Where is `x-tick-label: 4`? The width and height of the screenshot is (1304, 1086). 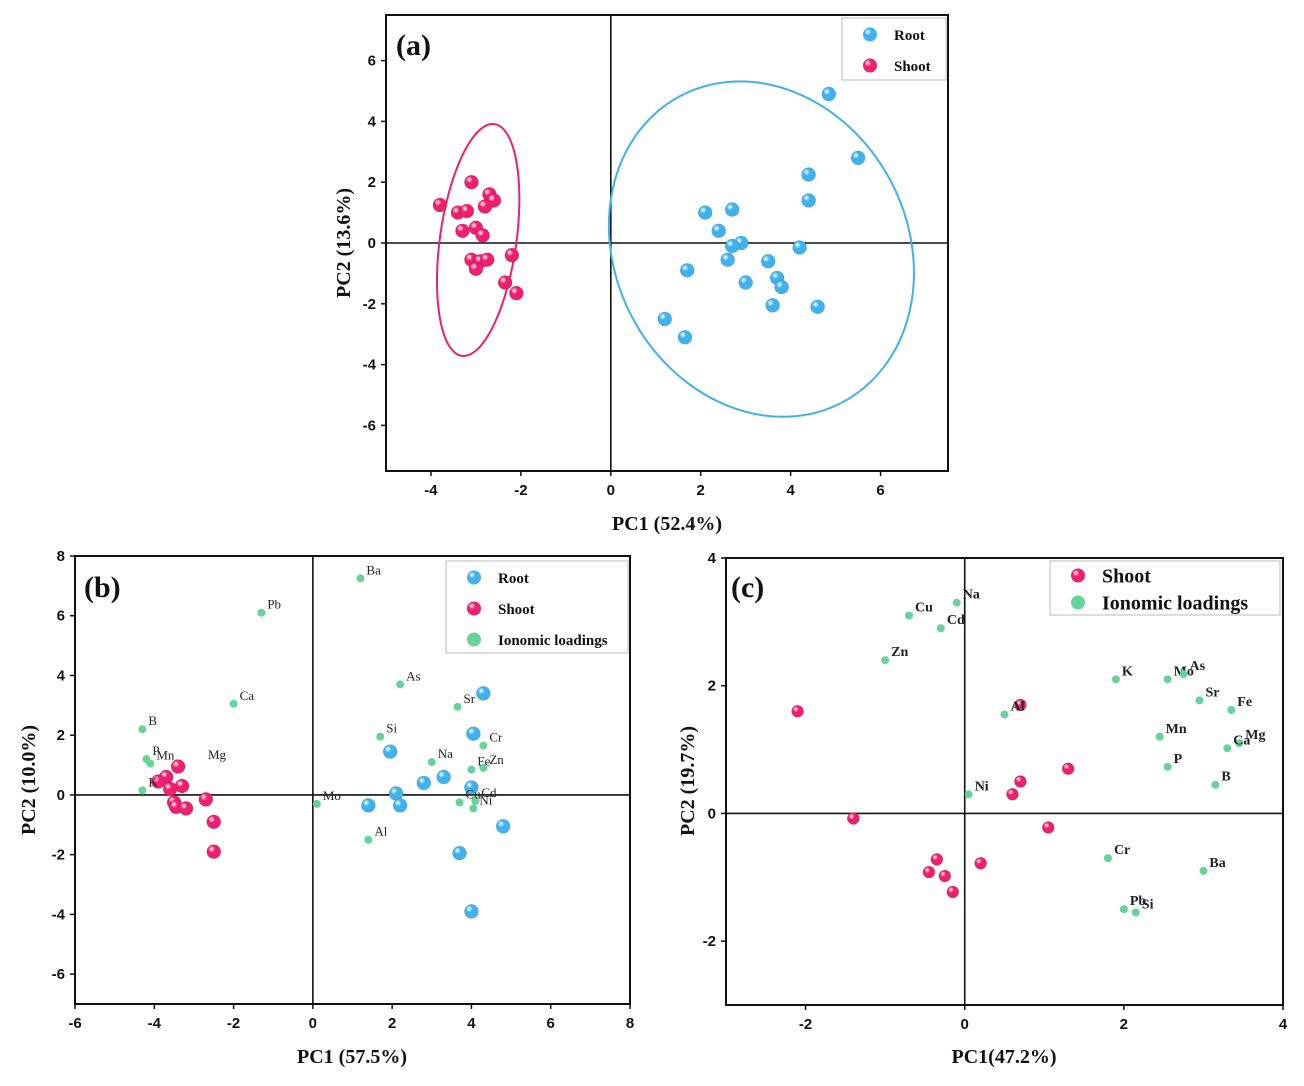
x-tick-label: 4 is located at coordinates (1283, 1024).